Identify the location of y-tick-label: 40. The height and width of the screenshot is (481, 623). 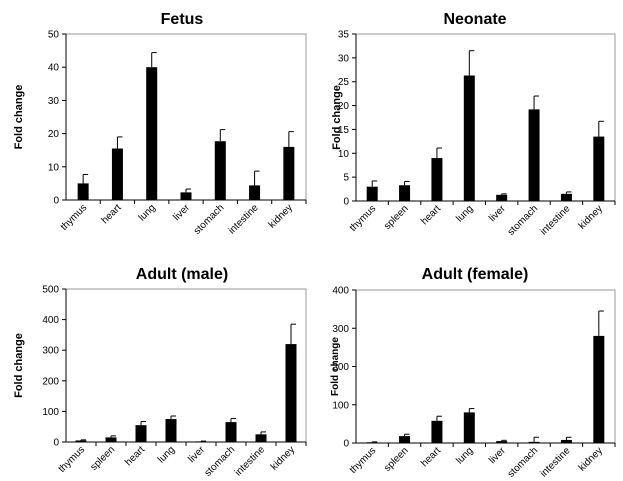
(54, 68).